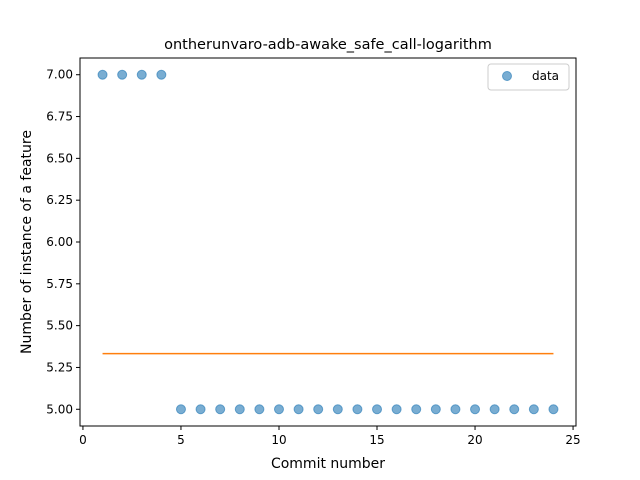 Image resolution: width=640 pixels, height=480 pixels. I want to click on y-tick-label: 6.25, so click(59, 200).